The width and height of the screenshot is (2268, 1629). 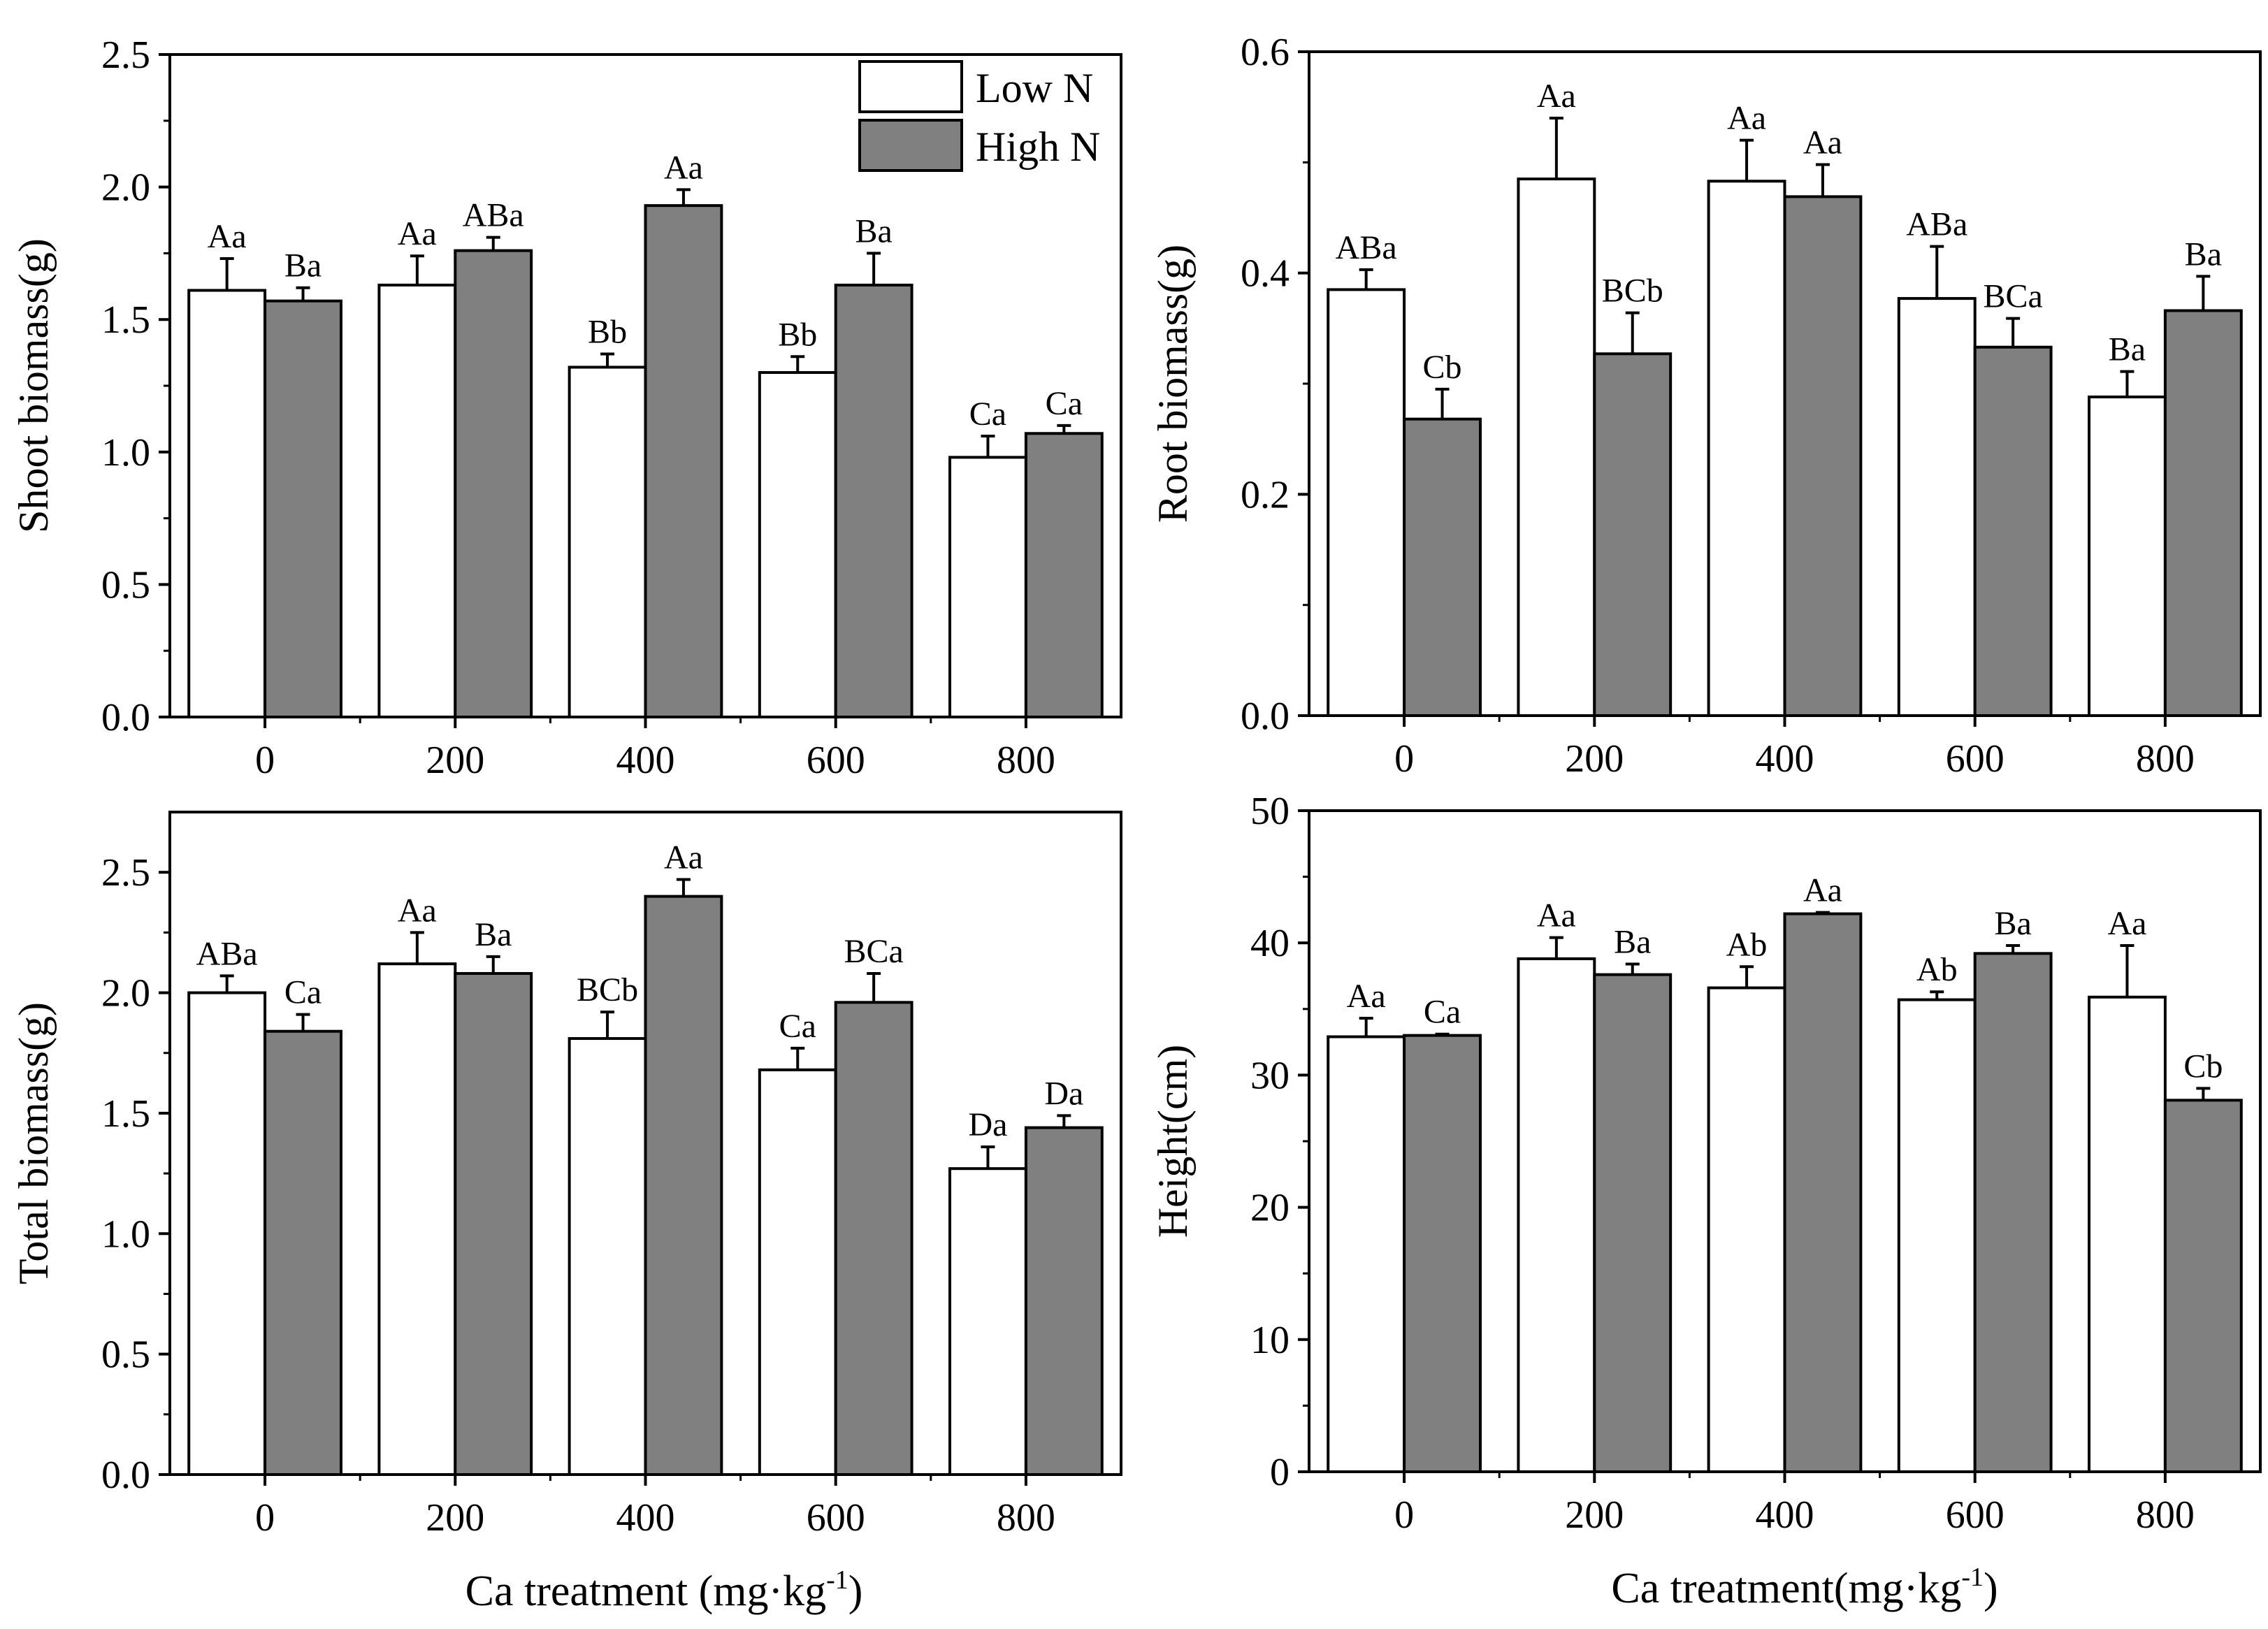 I want to click on data-label-low-n: Ba, so click(x=2127, y=350).